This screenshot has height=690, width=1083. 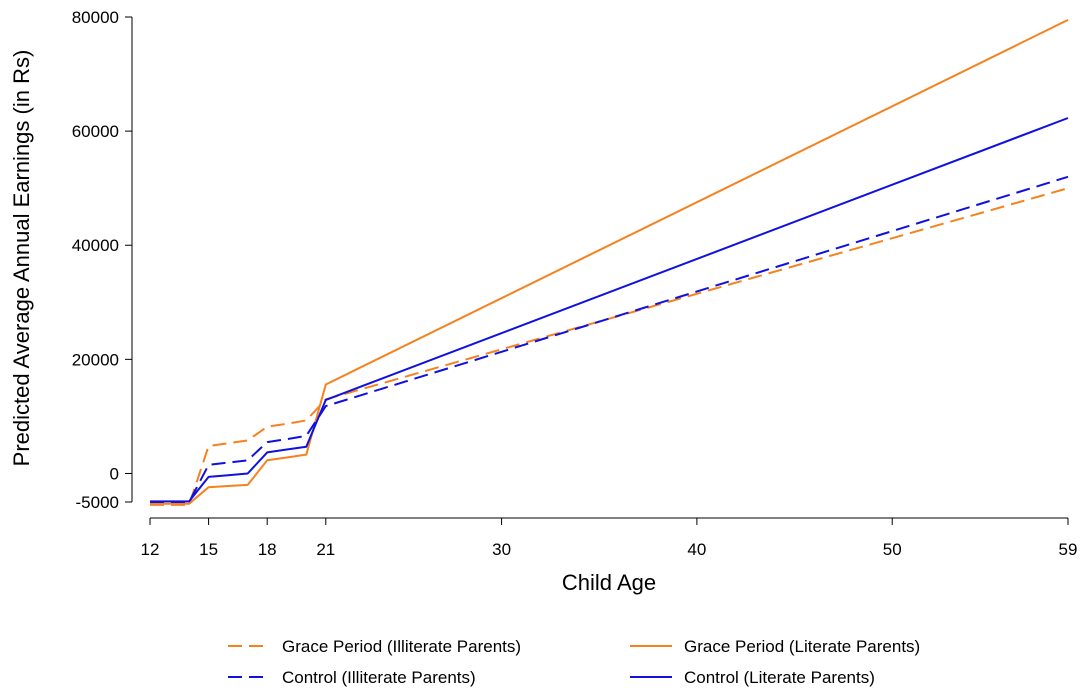 I want to click on legend-item-control-literate-parents: Control (Literate Parents), so click(x=752, y=677).